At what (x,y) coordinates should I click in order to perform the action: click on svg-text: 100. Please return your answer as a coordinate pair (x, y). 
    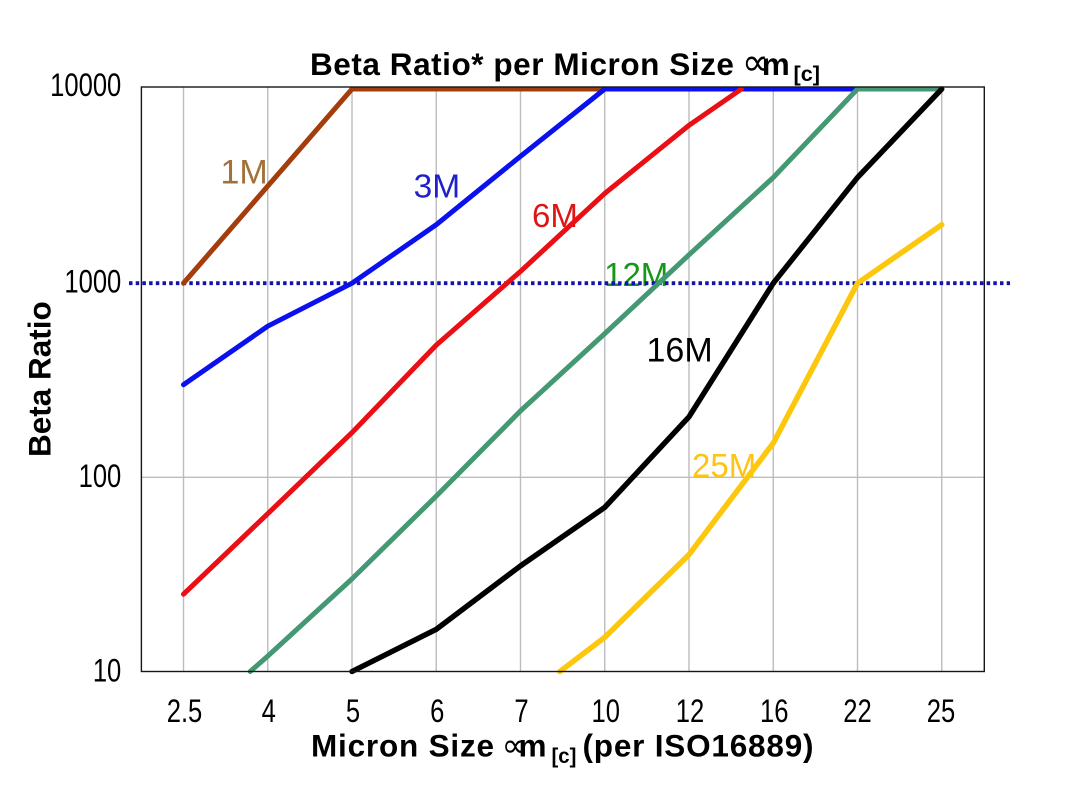
    Looking at the image, I should click on (100, 477).